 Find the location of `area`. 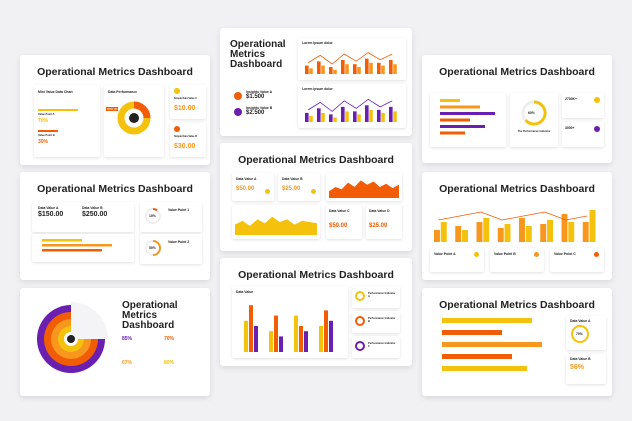

area is located at coordinates (276, 225).